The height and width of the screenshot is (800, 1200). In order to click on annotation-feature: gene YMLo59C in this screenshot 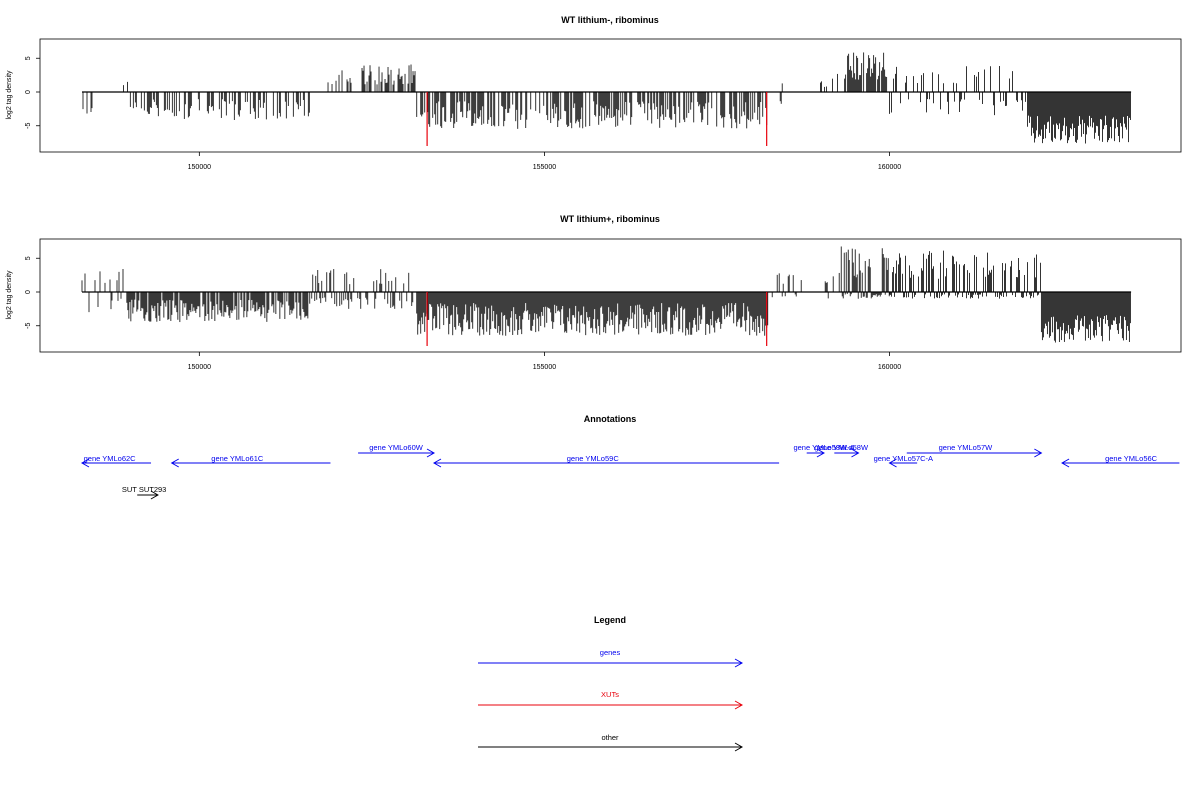, I will do `click(606, 461)`.